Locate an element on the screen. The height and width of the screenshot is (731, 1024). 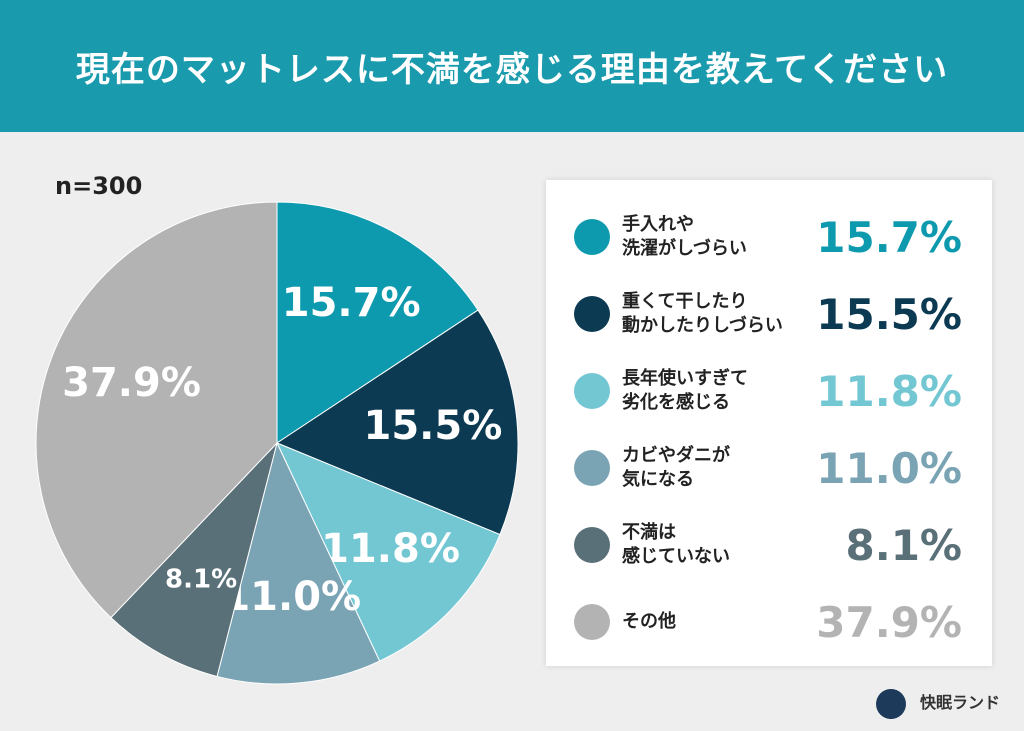
slice-label: 11.8% is located at coordinates (390, 549).